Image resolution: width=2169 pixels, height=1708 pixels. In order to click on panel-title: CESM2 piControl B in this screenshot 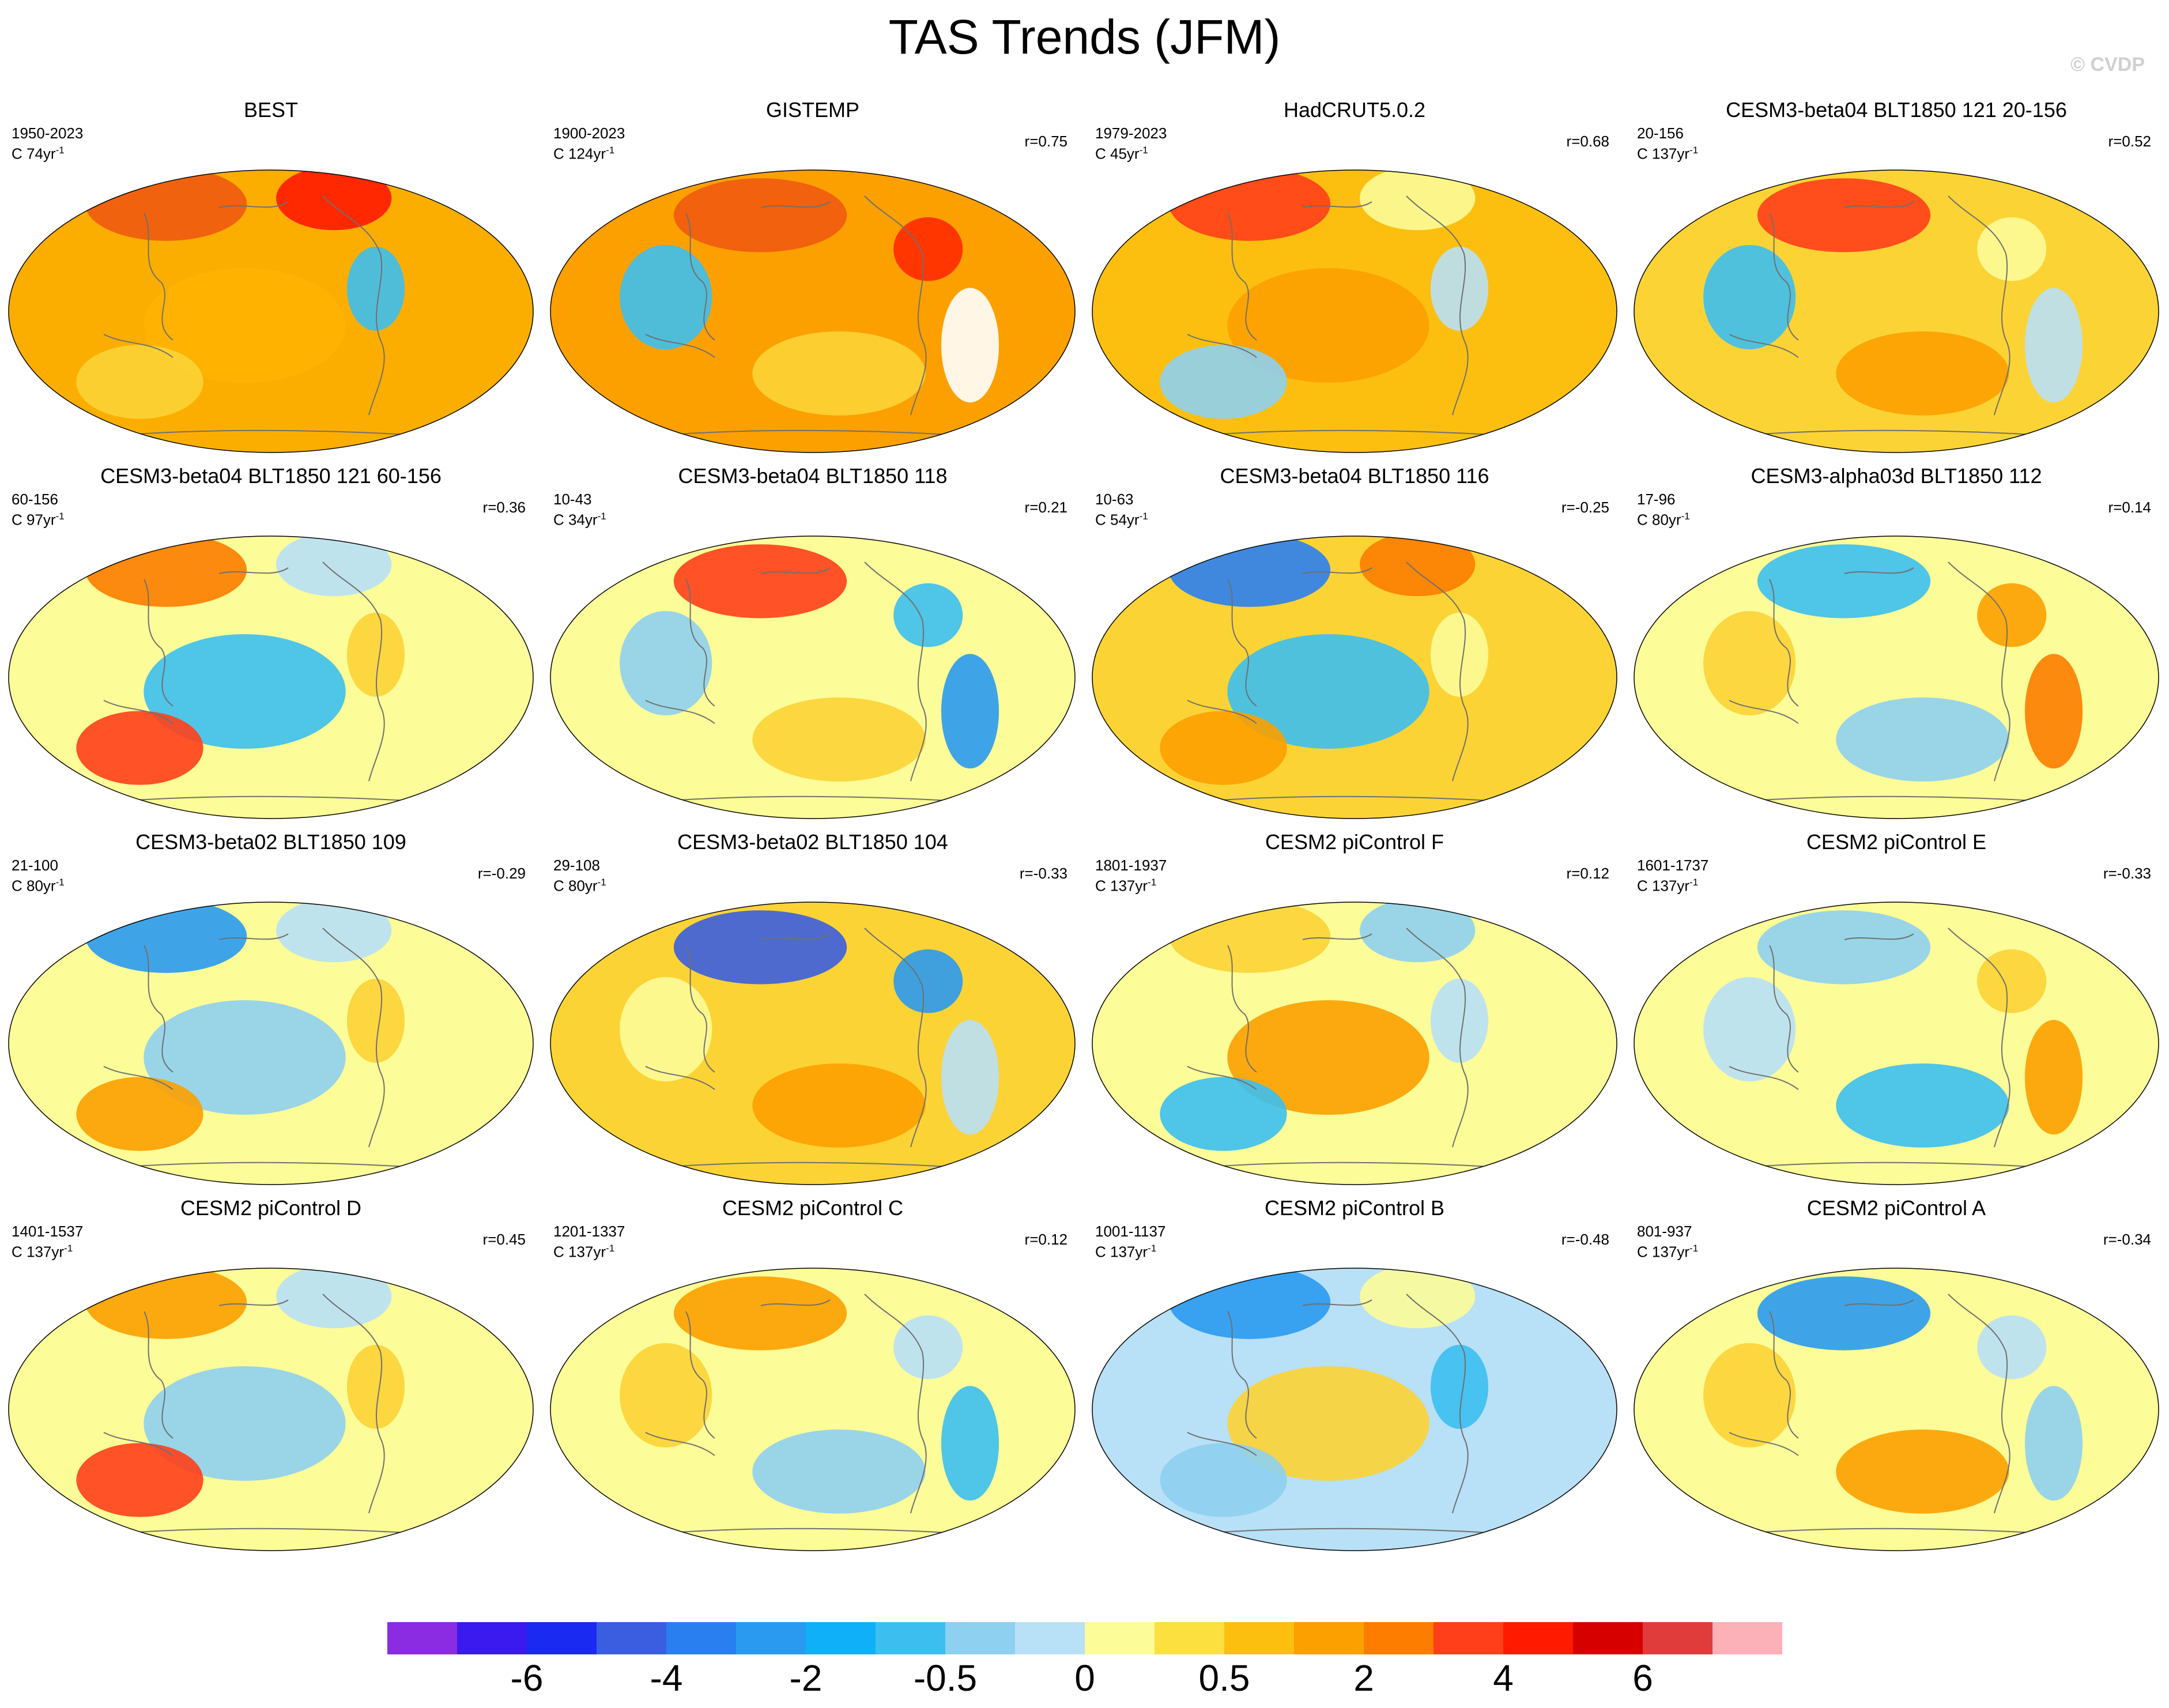, I will do `click(1354, 1208)`.